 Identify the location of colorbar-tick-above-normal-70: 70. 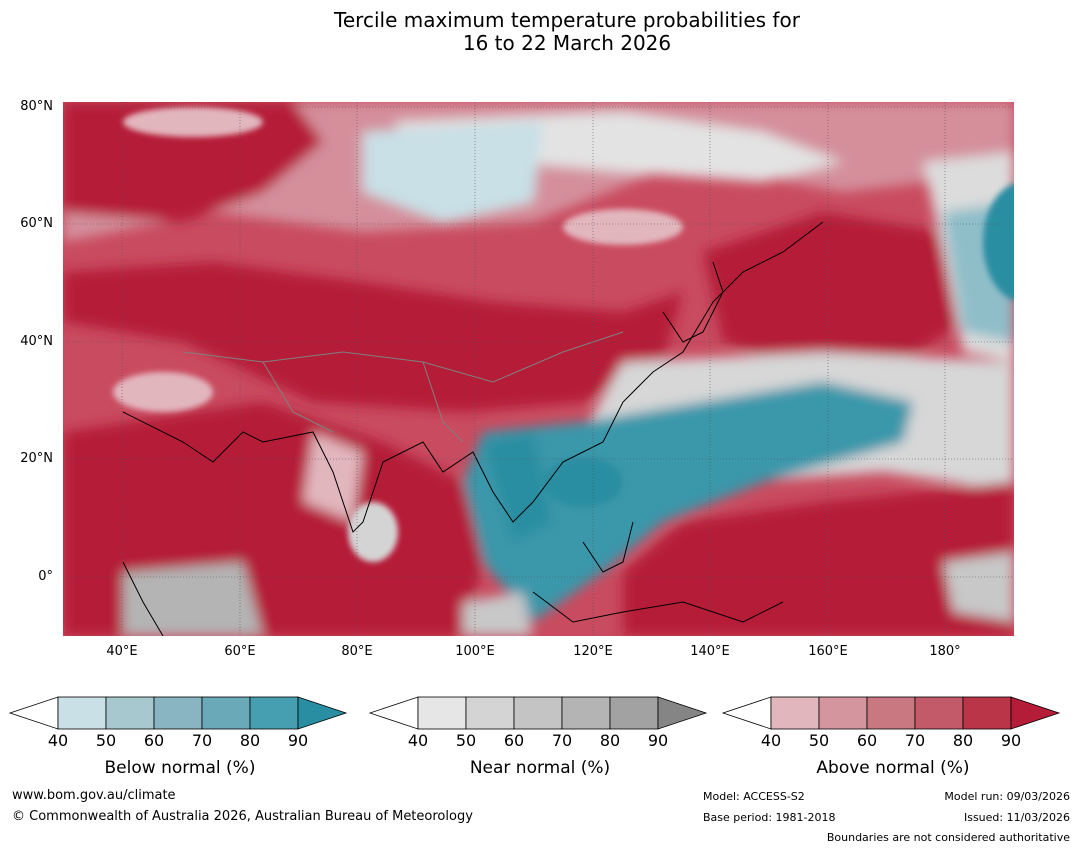
(915, 740).